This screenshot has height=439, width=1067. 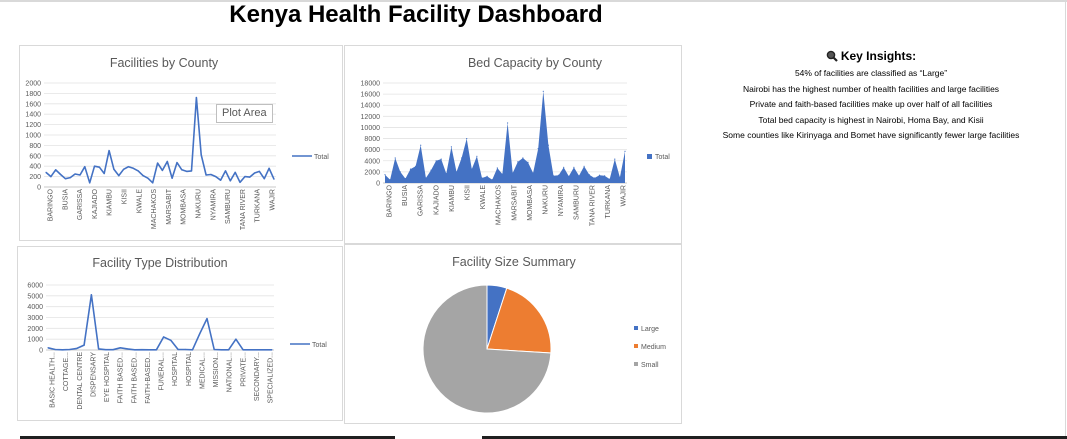 What do you see at coordinates (514, 262) in the screenshot?
I see `chart-title: Facility Size Summary` at bounding box center [514, 262].